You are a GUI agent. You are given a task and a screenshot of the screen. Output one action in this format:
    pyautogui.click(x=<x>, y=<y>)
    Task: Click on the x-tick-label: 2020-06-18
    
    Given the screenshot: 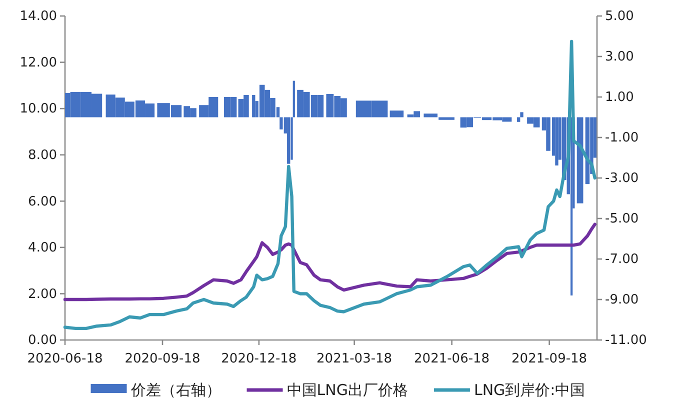 What is the action you would take?
    pyautogui.click(x=65, y=358)
    